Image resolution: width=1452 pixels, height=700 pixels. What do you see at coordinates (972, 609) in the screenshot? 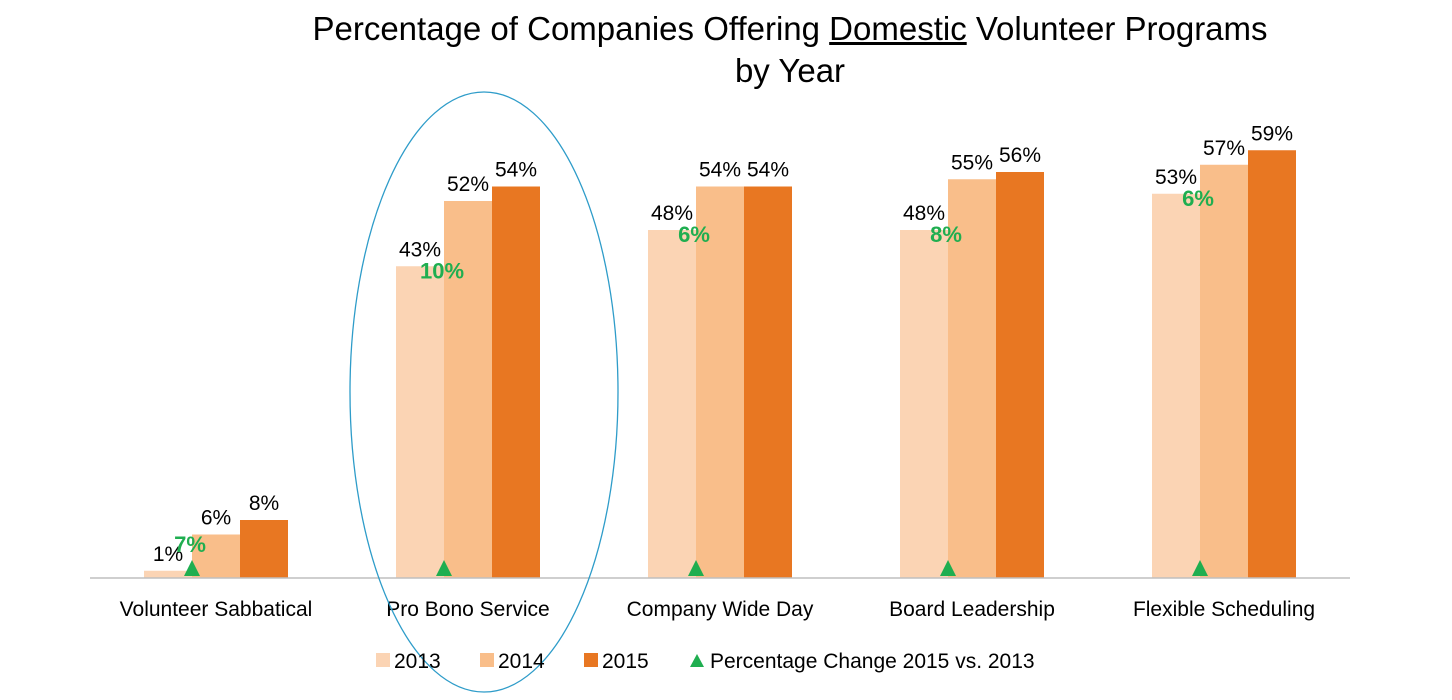
I see `category-label-4: Board Leadership` at bounding box center [972, 609].